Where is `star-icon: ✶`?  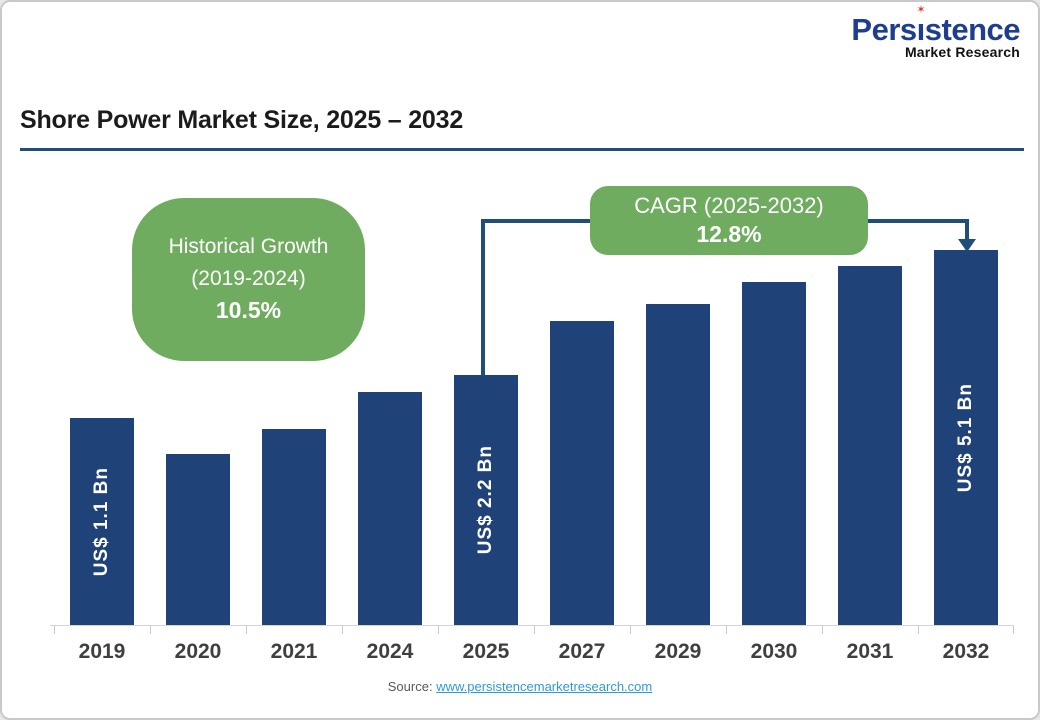 star-icon: ✶ is located at coordinates (921, 10).